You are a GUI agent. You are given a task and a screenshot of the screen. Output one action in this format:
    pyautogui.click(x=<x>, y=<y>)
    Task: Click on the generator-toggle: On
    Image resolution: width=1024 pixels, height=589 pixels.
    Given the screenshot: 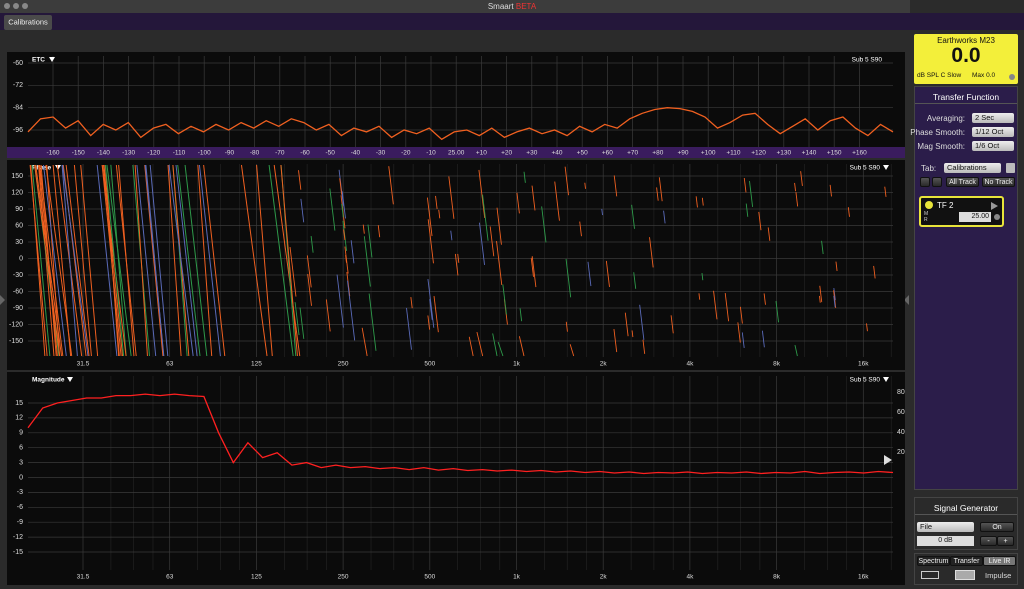 What is the action you would take?
    pyautogui.click(x=997, y=527)
    